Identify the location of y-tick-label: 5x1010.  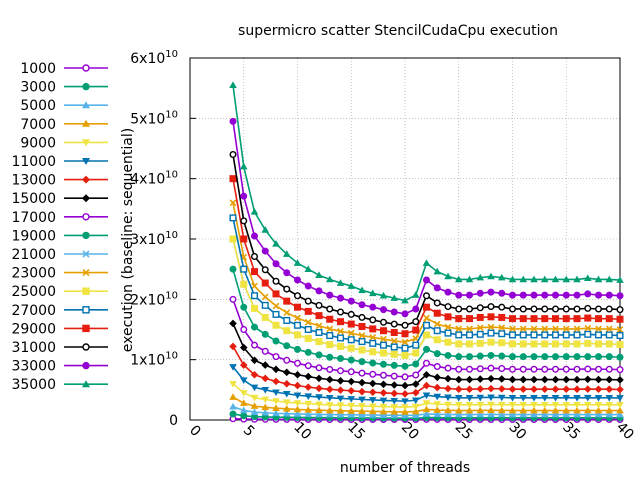
(154, 118).